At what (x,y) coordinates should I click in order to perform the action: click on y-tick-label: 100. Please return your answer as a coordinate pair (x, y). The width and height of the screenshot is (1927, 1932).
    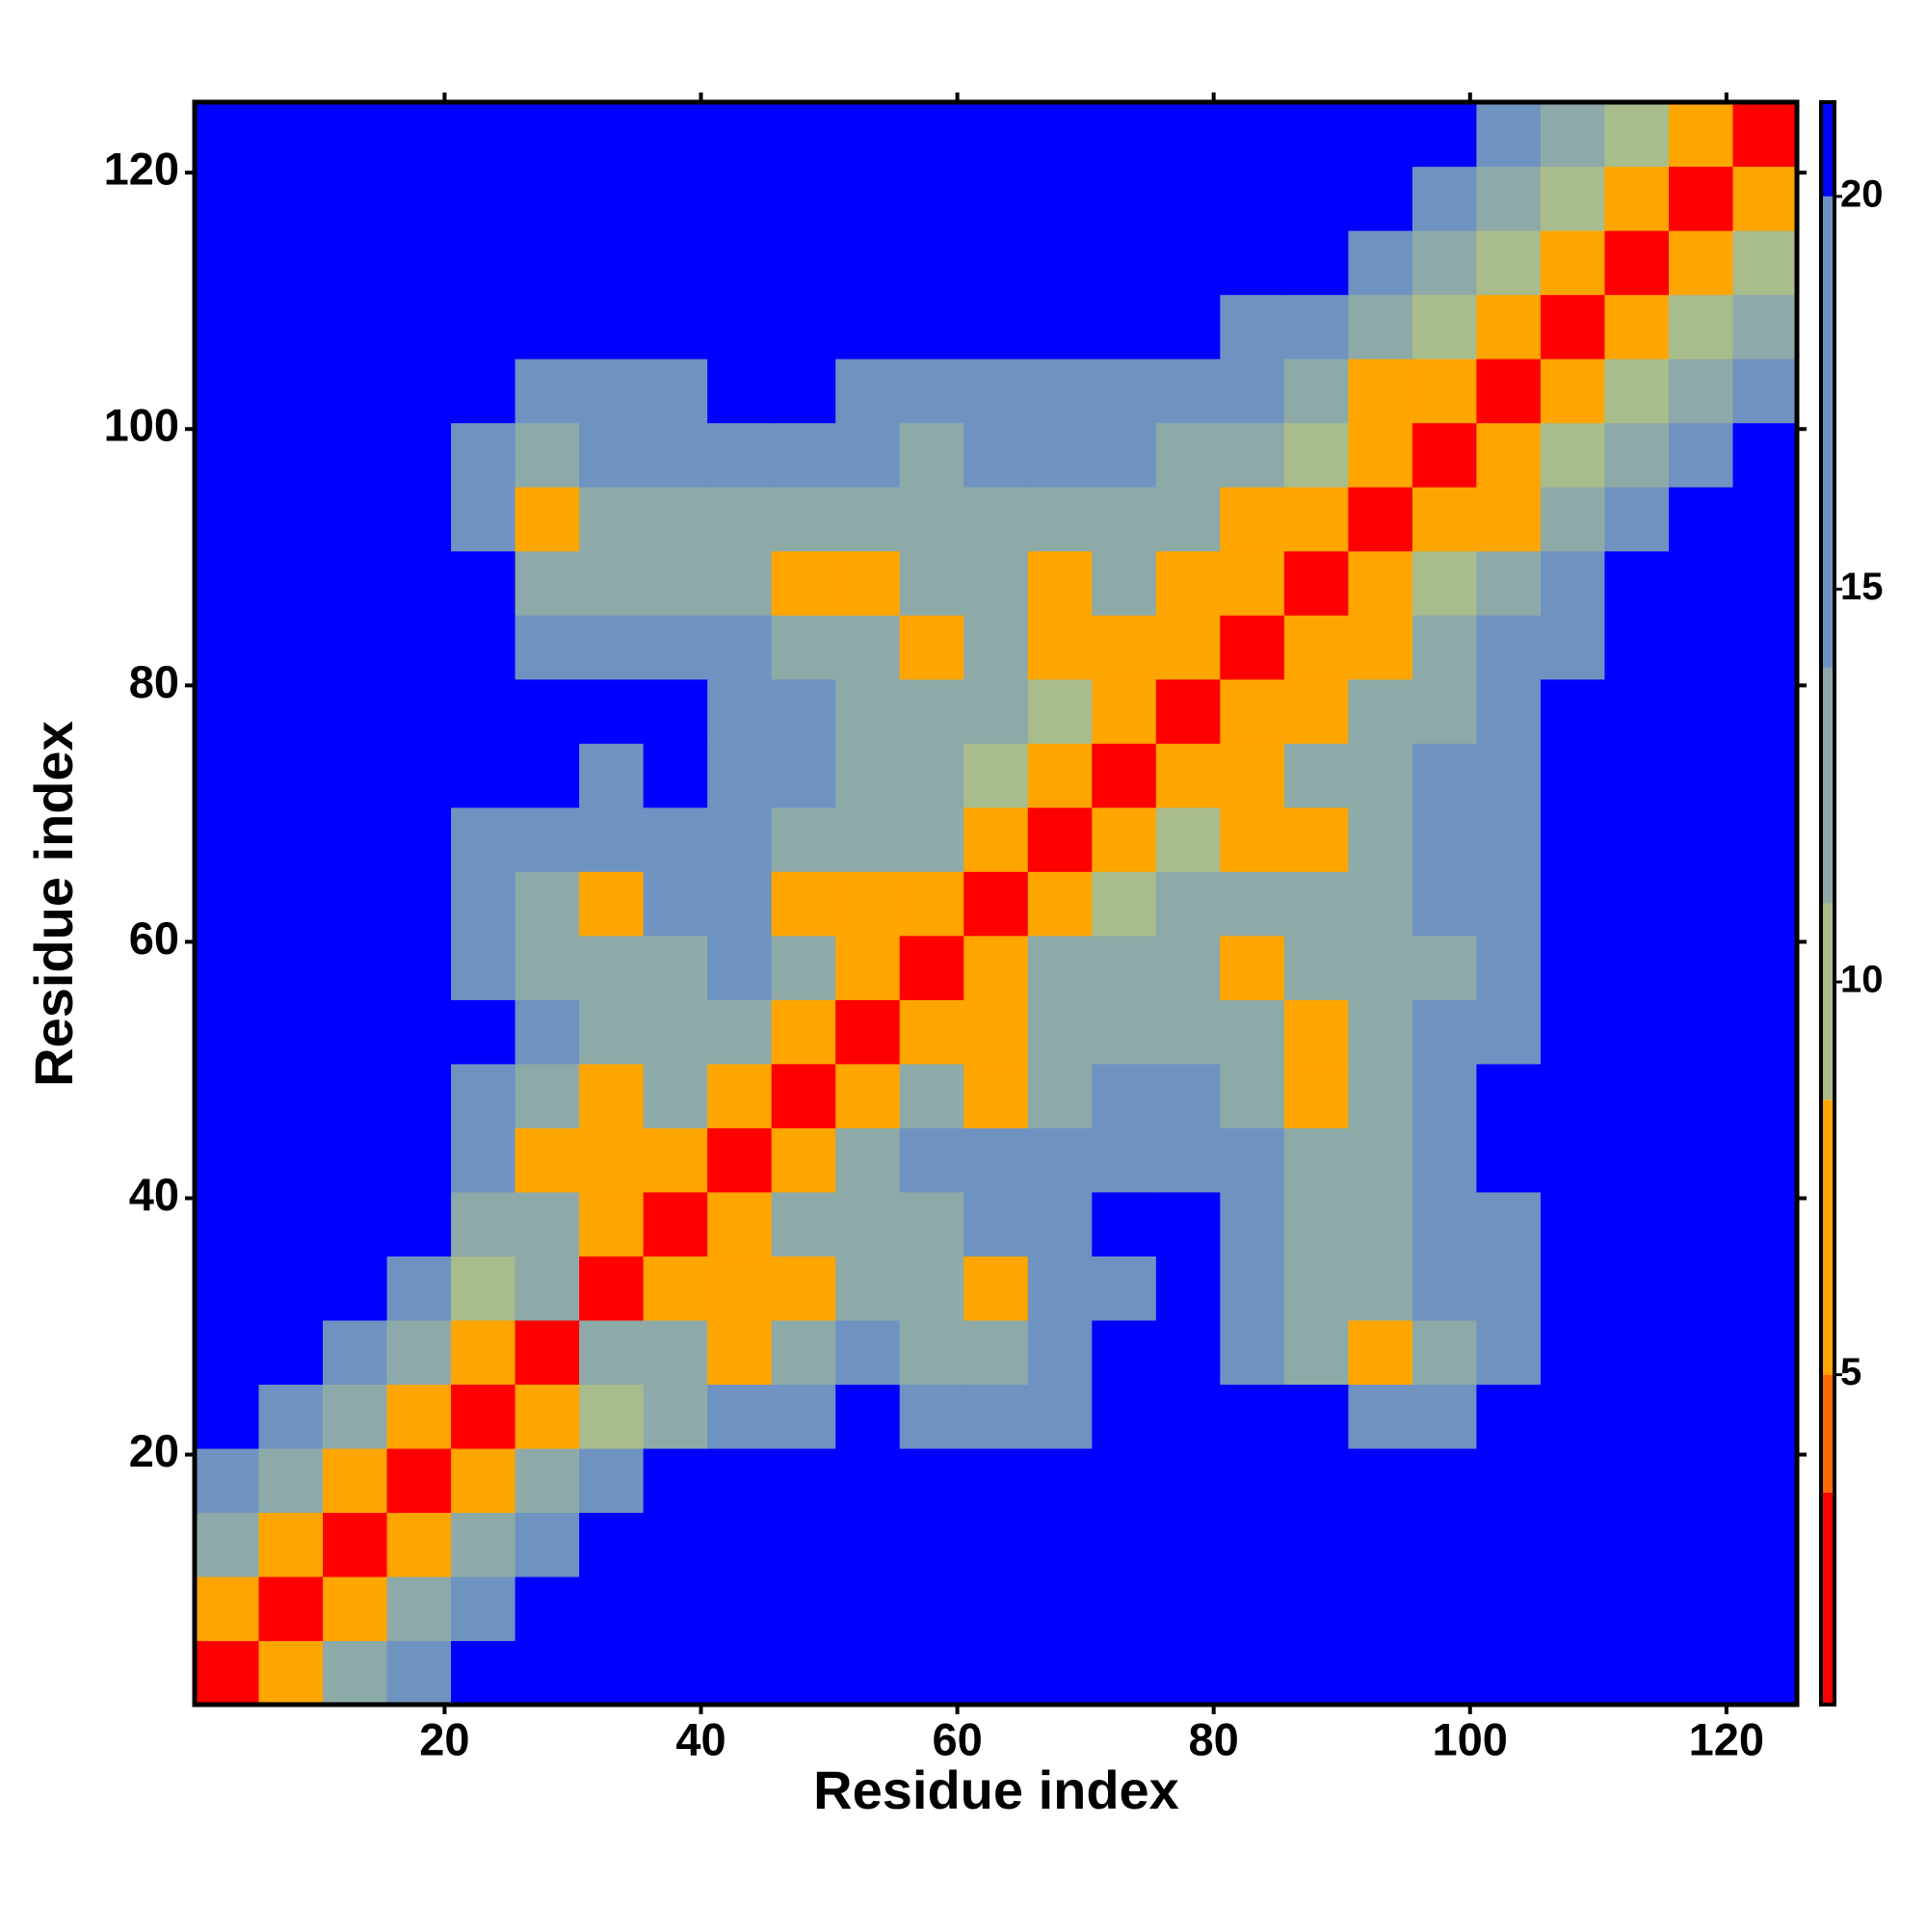
    Looking at the image, I should click on (141, 425).